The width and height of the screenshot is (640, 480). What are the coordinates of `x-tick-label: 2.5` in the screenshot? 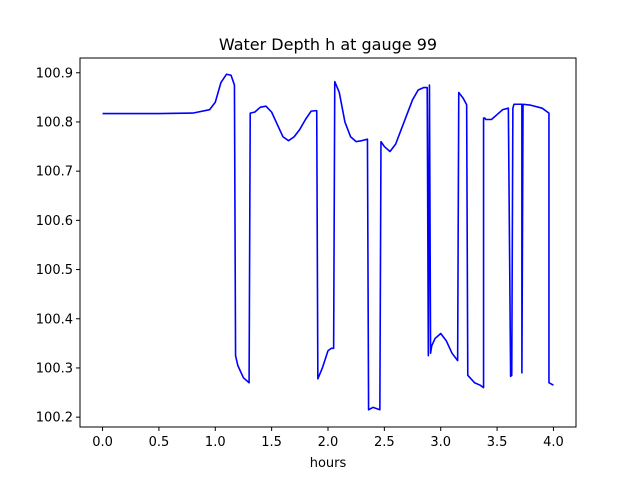 It's located at (384, 442).